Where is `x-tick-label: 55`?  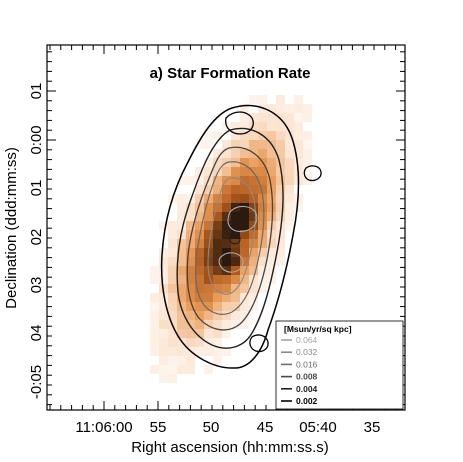 x-tick-label: 55 is located at coordinates (158, 427).